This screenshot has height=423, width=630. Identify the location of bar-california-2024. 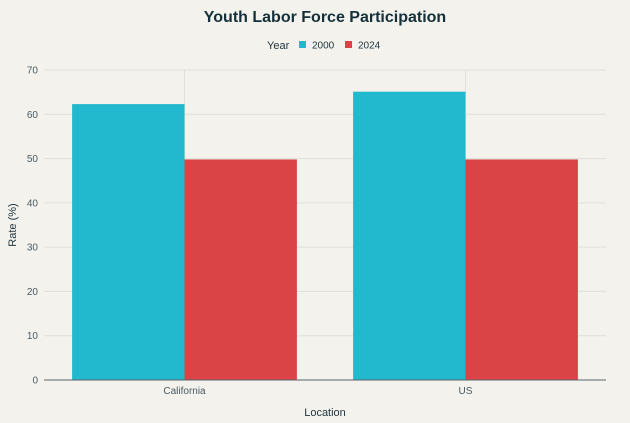
(240, 269).